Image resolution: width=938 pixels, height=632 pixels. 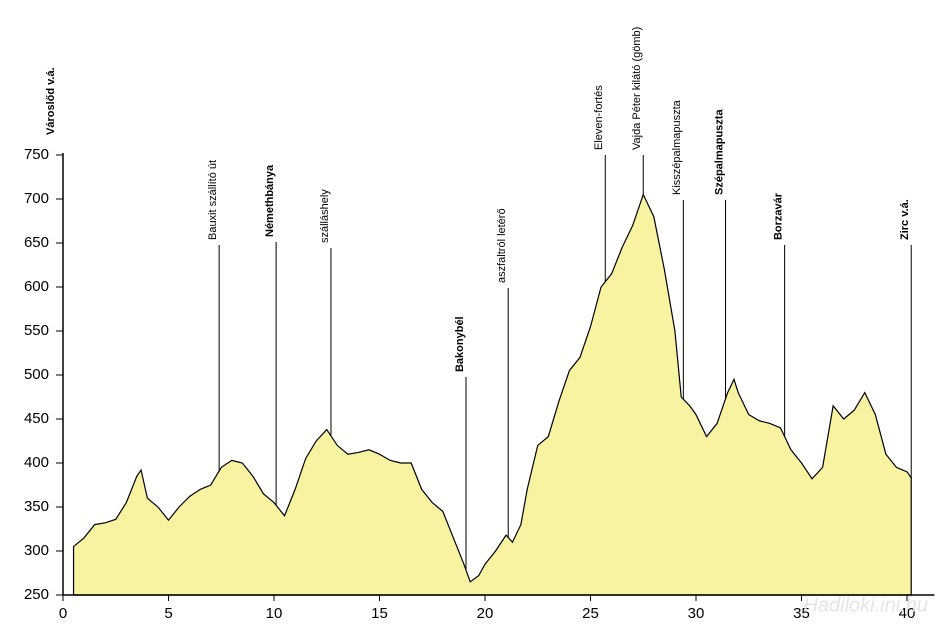 I want to click on annotation-label: Zirc v.á., so click(x=905, y=219).